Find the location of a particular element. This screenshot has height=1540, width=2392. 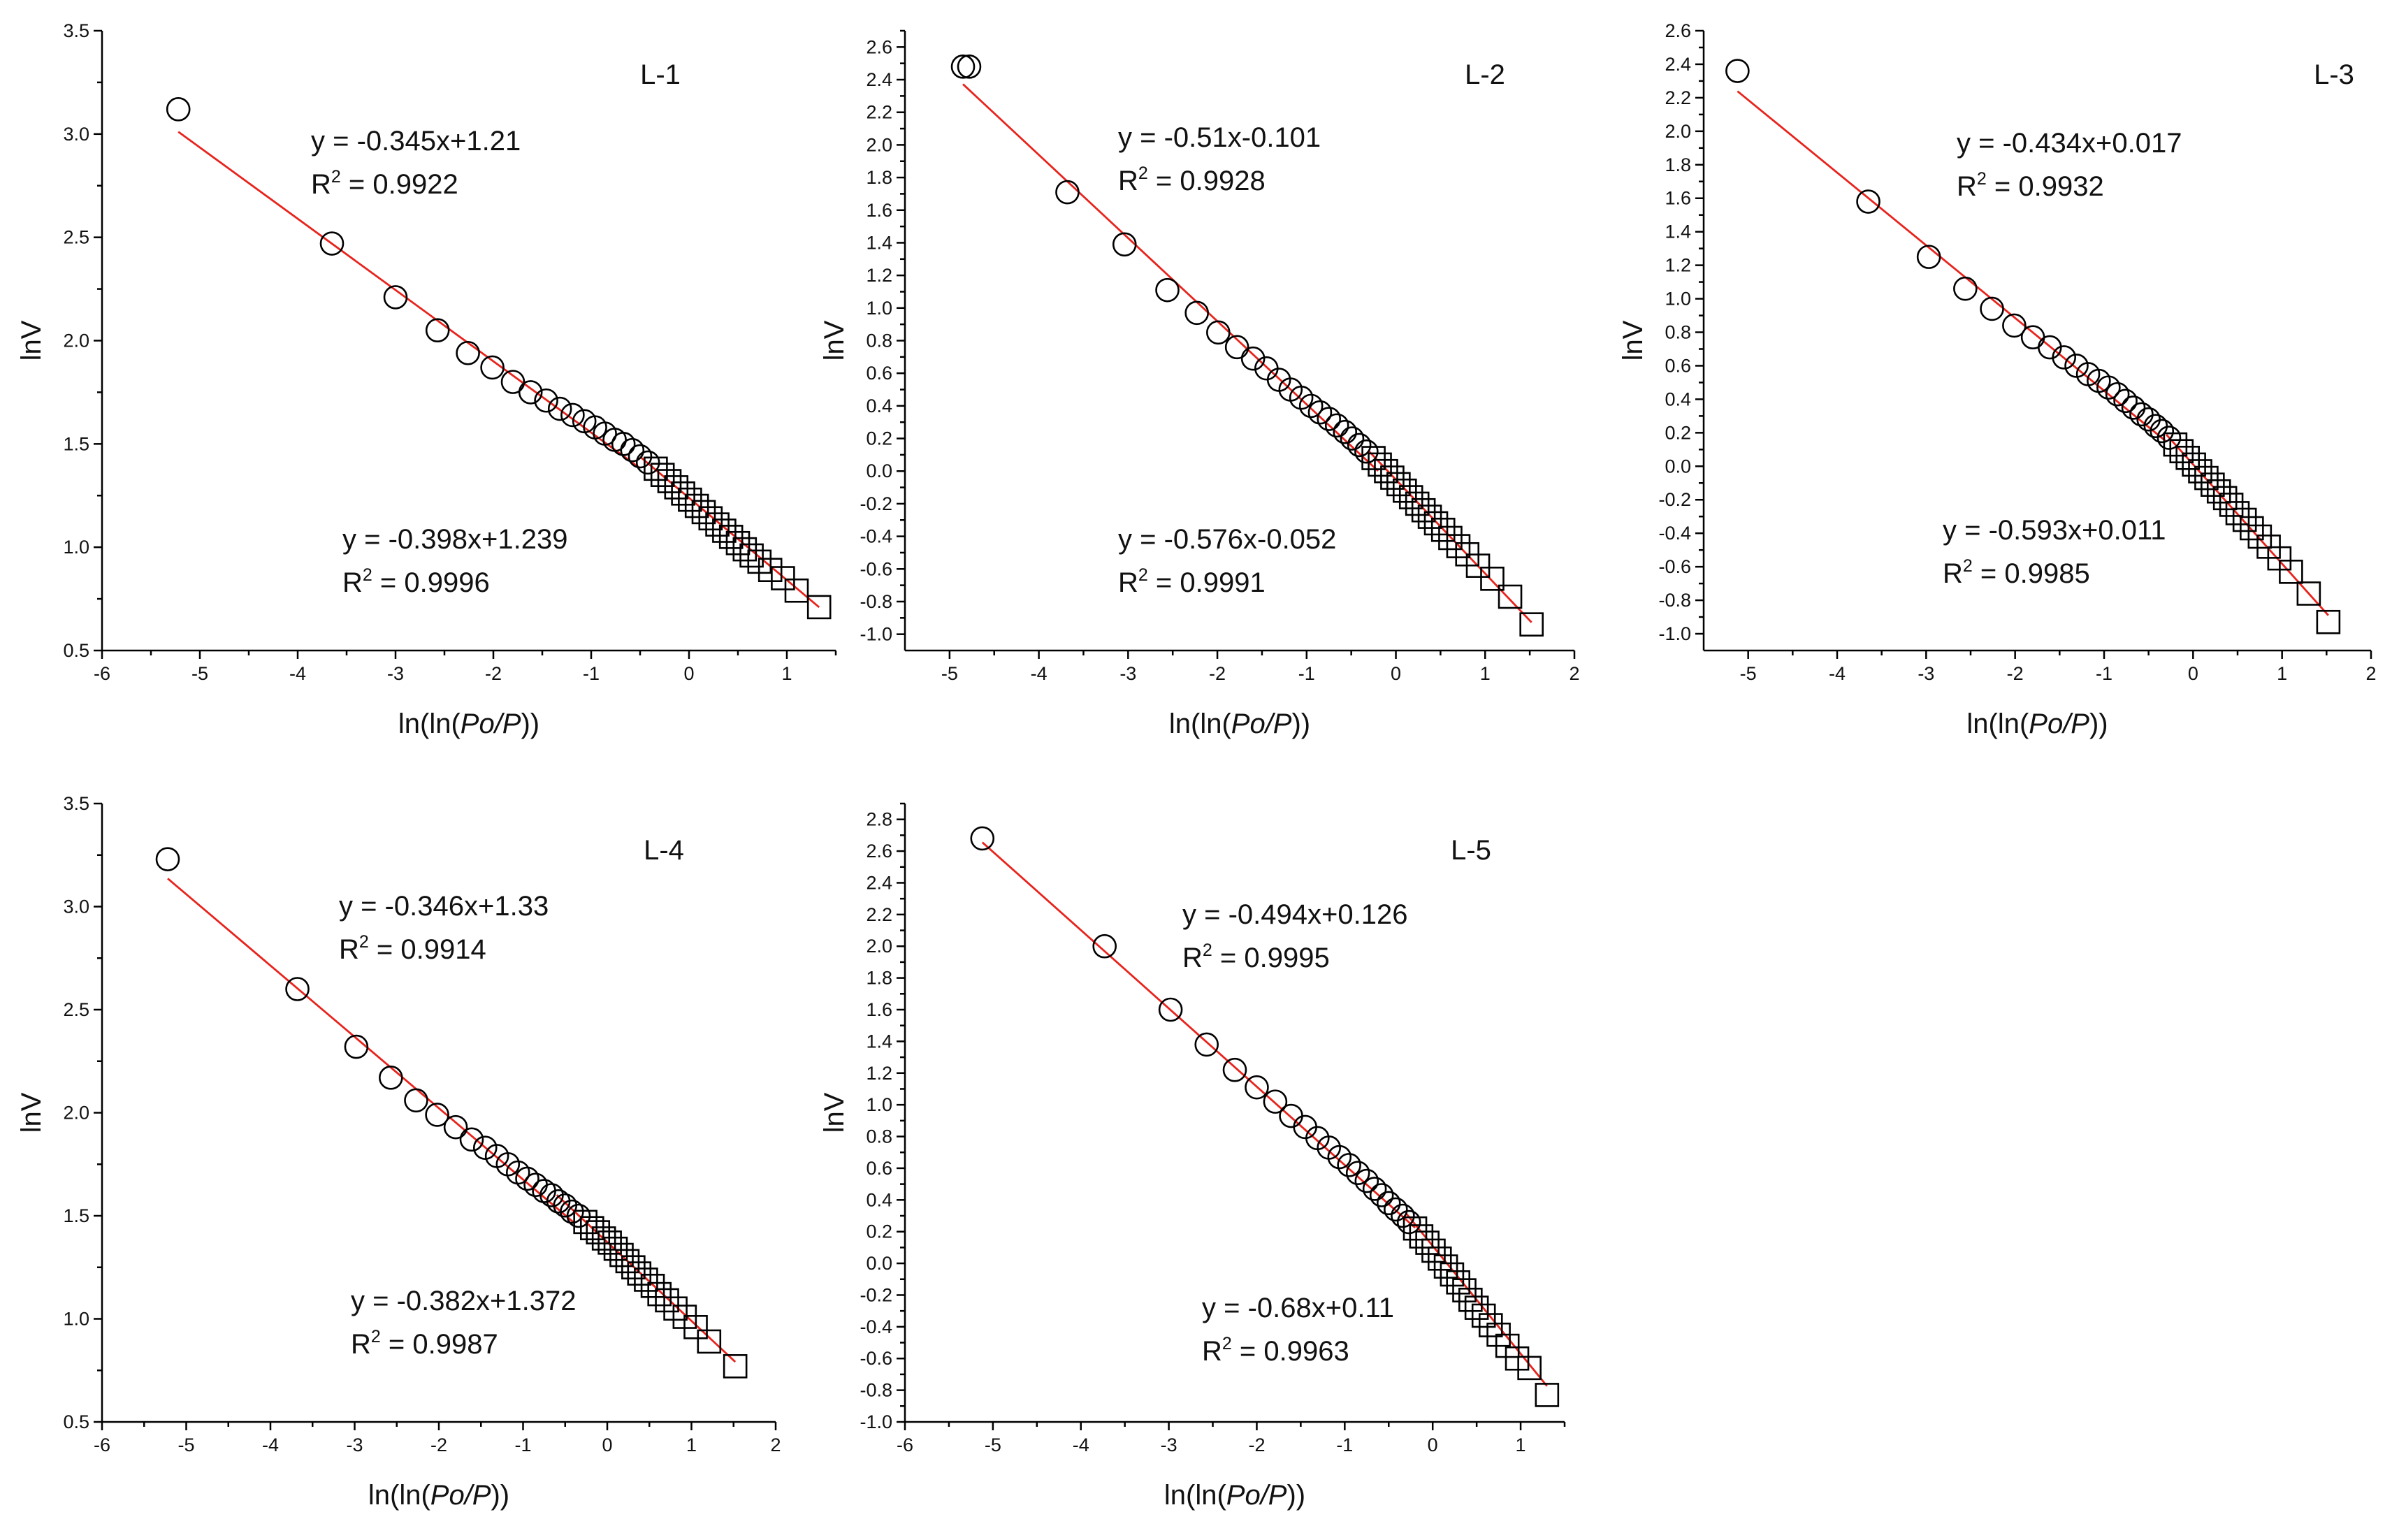

y-tick-label: 1.2 is located at coordinates (879, 275).